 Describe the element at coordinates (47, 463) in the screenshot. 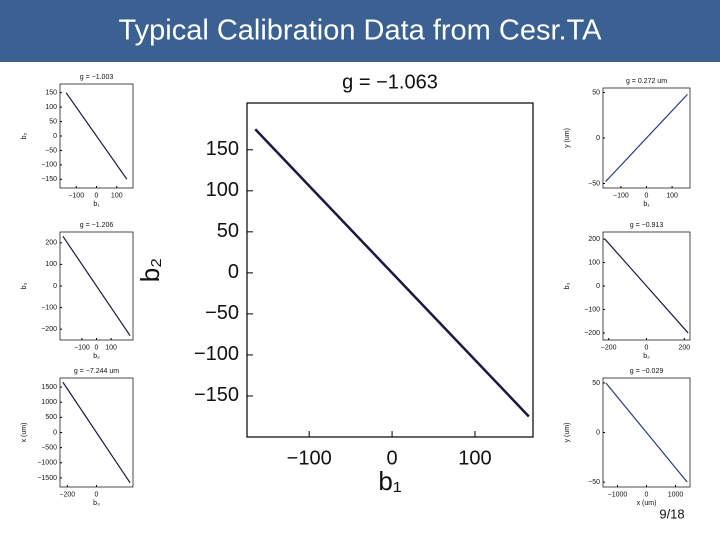

I see `y-tick-label: −1000` at that location.